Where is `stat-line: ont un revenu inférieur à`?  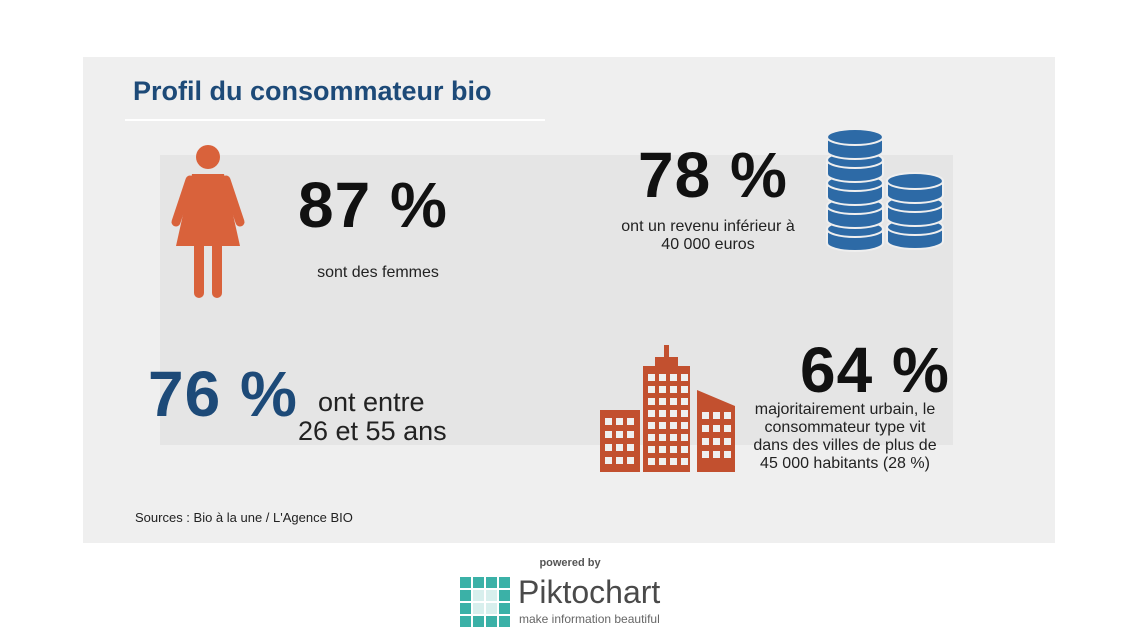 stat-line: ont un revenu inférieur à is located at coordinates (708, 226).